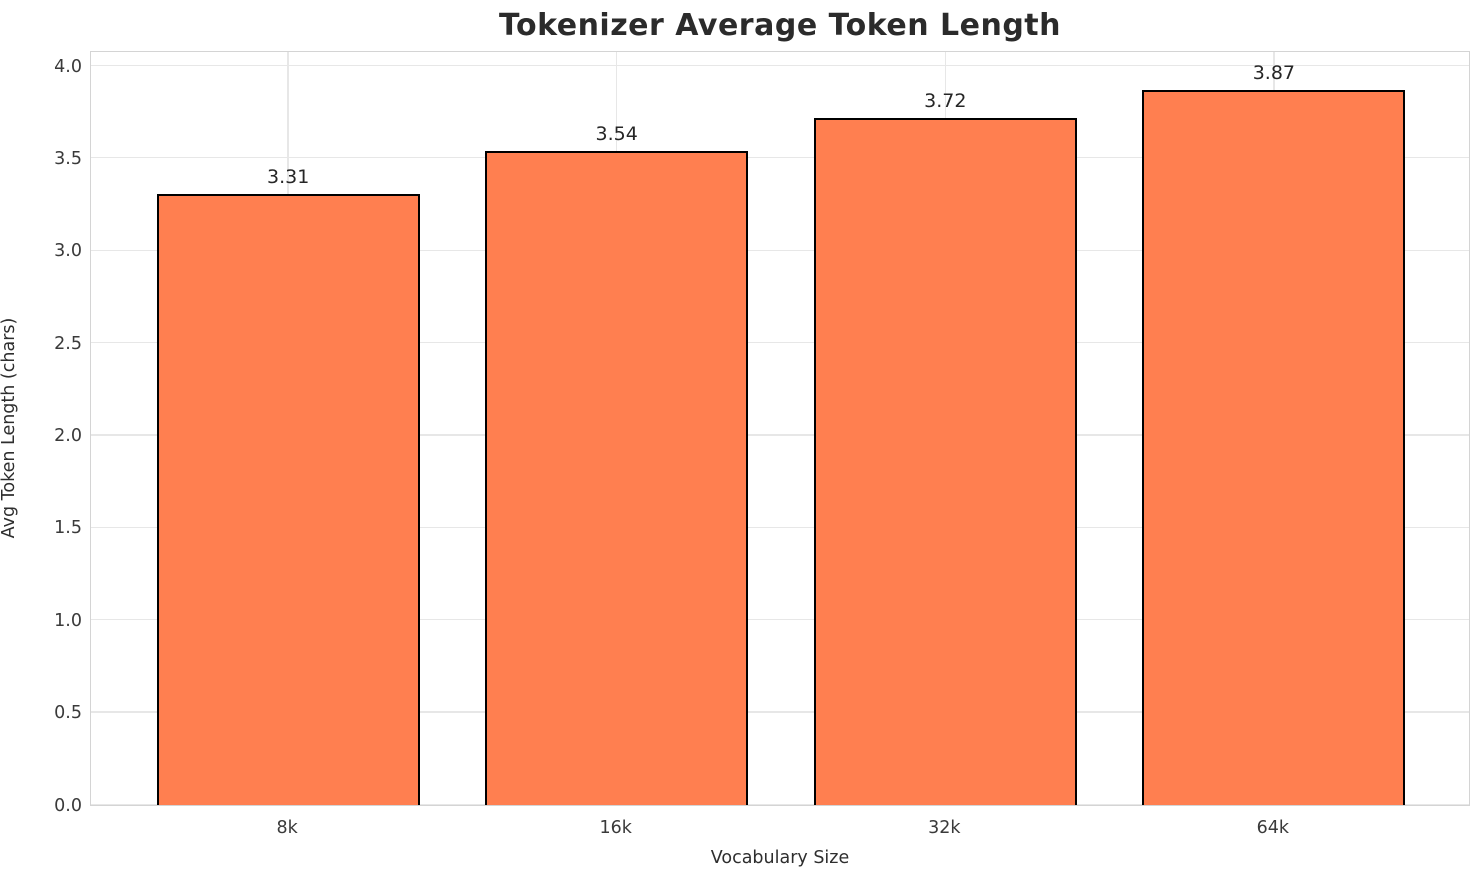 Image resolution: width=1484 pixels, height=885 pixels. Describe the element at coordinates (9, 428) in the screenshot. I see `y-axis-label: Avg Token Length (chars)` at that location.